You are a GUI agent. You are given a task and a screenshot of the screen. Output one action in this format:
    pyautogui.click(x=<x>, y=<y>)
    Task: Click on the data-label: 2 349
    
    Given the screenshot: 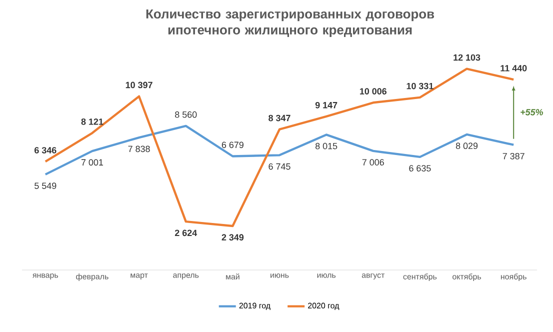 What is the action you would take?
    pyautogui.click(x=233, y=237)
    